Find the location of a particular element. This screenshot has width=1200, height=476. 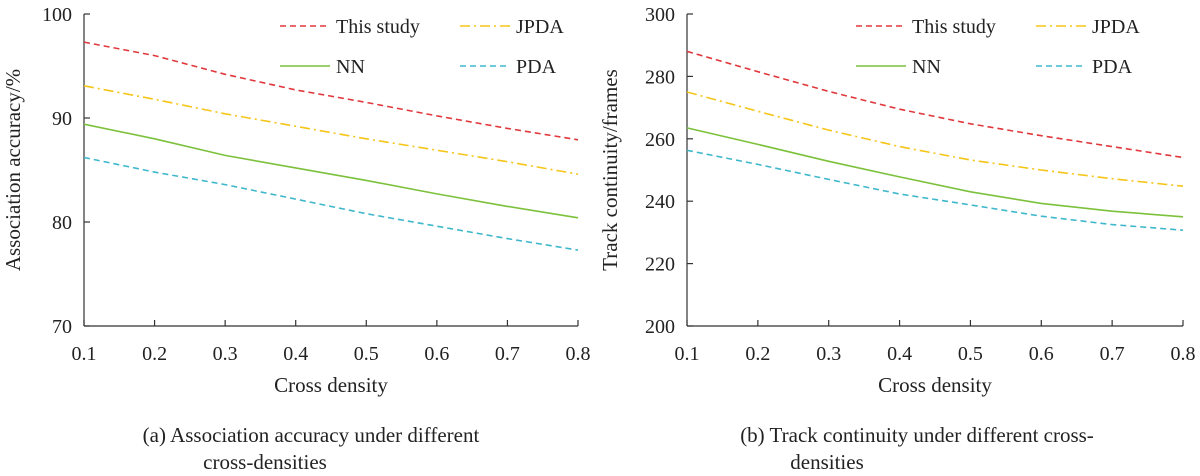

y-tick-label: 240 is located at coordinates (660, 202).